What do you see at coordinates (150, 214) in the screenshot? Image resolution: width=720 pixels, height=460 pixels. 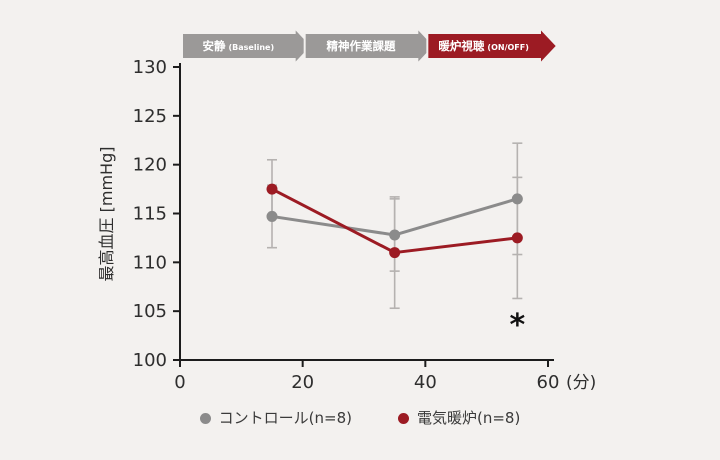 I see `y-tick-label: 115` at bounding box center [150, 214].